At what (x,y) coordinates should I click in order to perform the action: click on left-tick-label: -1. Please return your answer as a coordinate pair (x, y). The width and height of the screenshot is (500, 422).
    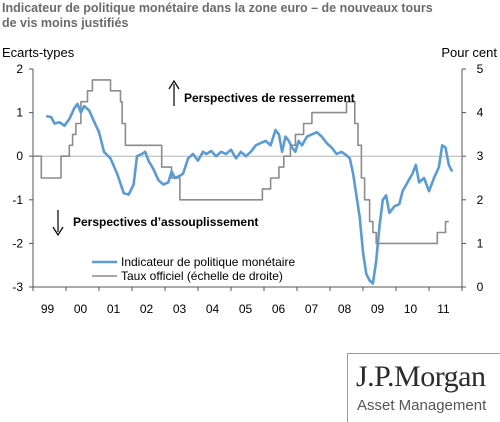
    Looking at the image, I should click on (17, 200).